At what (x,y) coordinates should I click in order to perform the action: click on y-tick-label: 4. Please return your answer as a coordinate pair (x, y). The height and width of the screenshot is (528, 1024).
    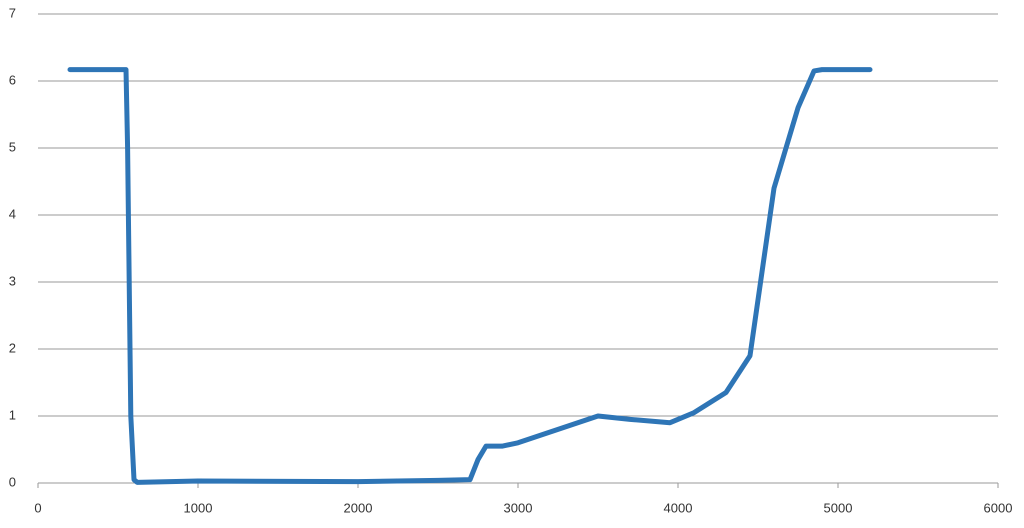
    Looking at the image, I should click on (12, 213).